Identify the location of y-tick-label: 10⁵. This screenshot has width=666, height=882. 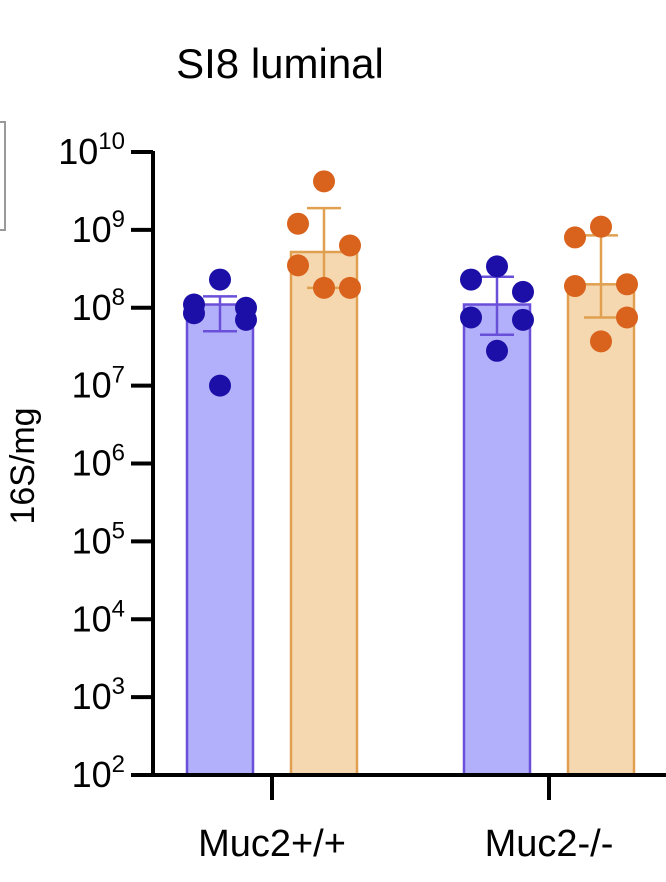
(98, 539).